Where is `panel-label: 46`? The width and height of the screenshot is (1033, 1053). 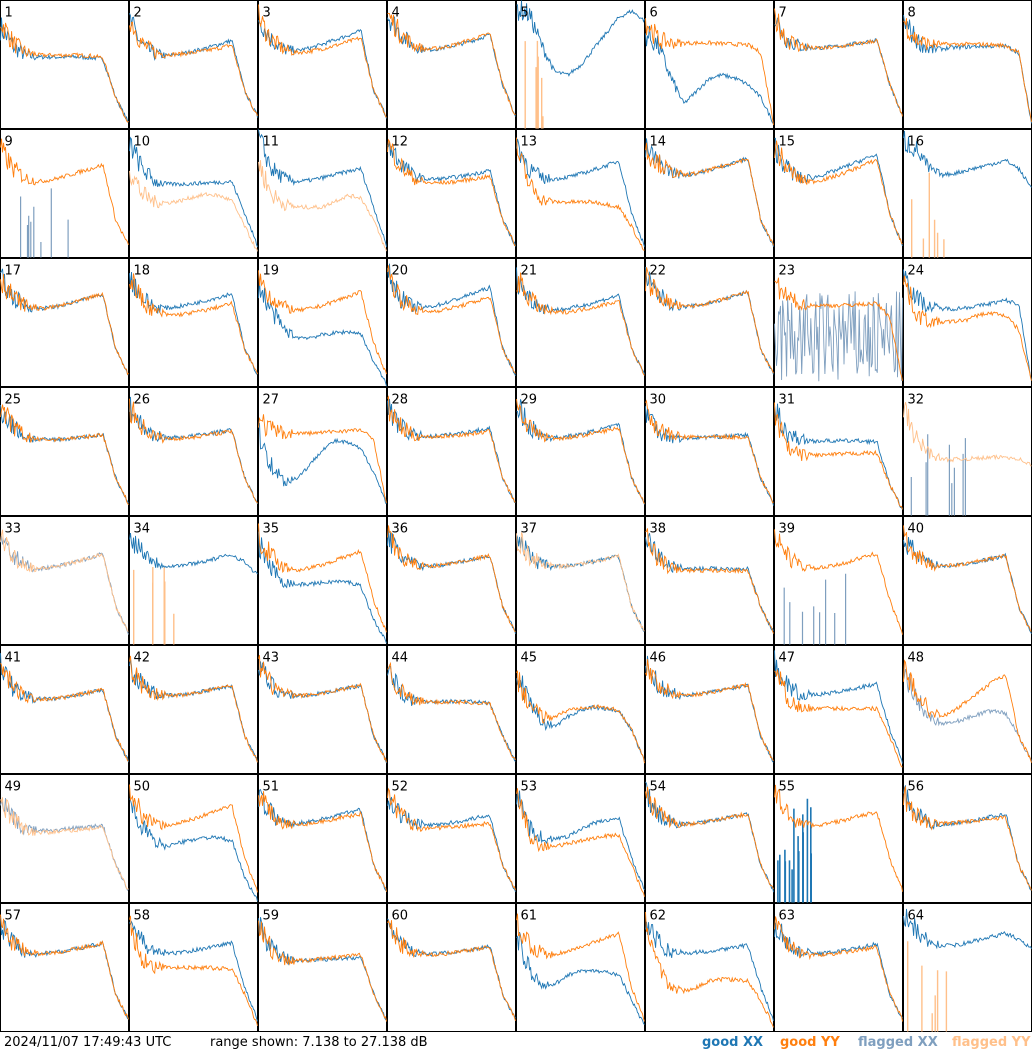
panel-label: 46 is located at coordinates (658, 658).